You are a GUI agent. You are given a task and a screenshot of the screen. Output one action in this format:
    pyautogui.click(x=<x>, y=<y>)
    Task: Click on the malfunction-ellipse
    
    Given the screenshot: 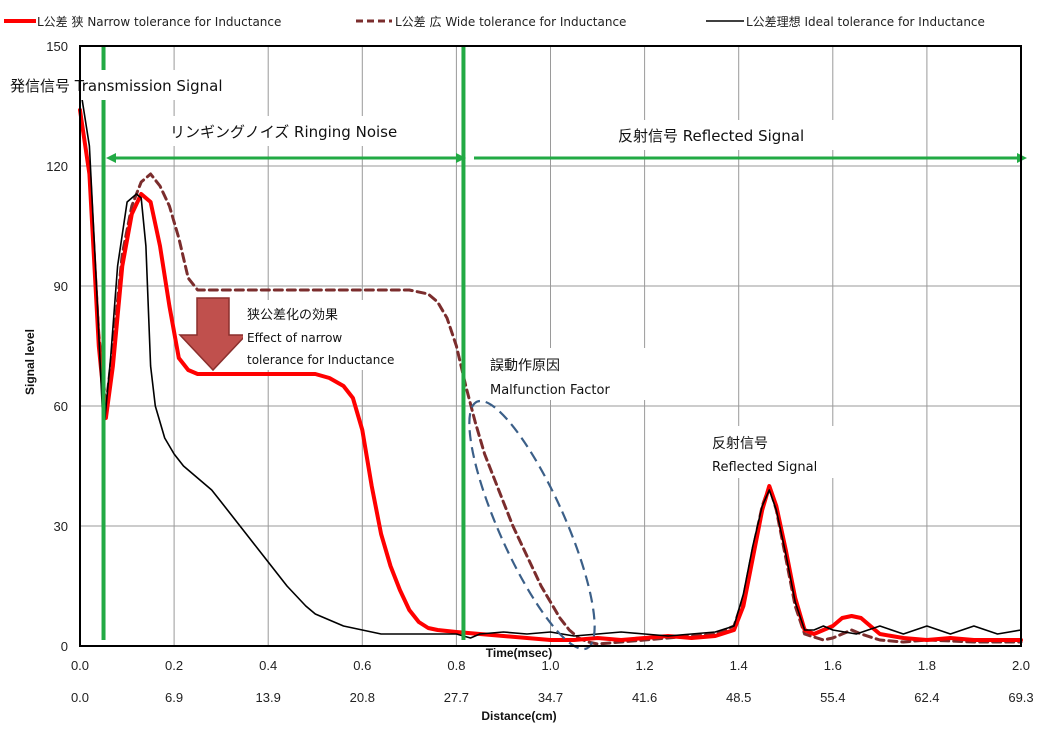 What is the action you would take?
    pyautogui.click(x=532, y=525)
    